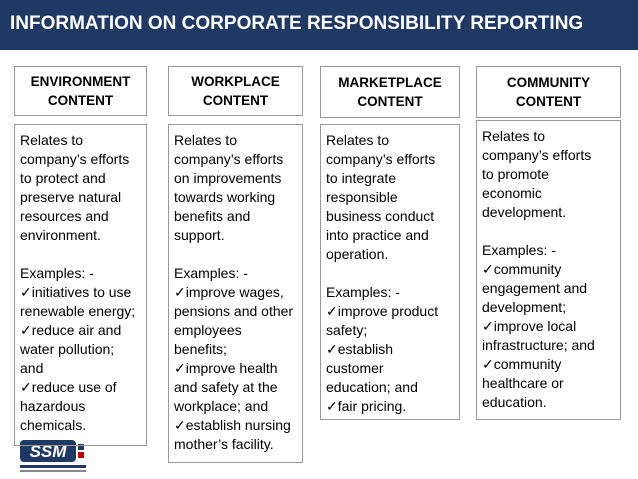  Describe the element at coordinates (357, 254) in the screenshot. I see `description-line: operation.` at that location.